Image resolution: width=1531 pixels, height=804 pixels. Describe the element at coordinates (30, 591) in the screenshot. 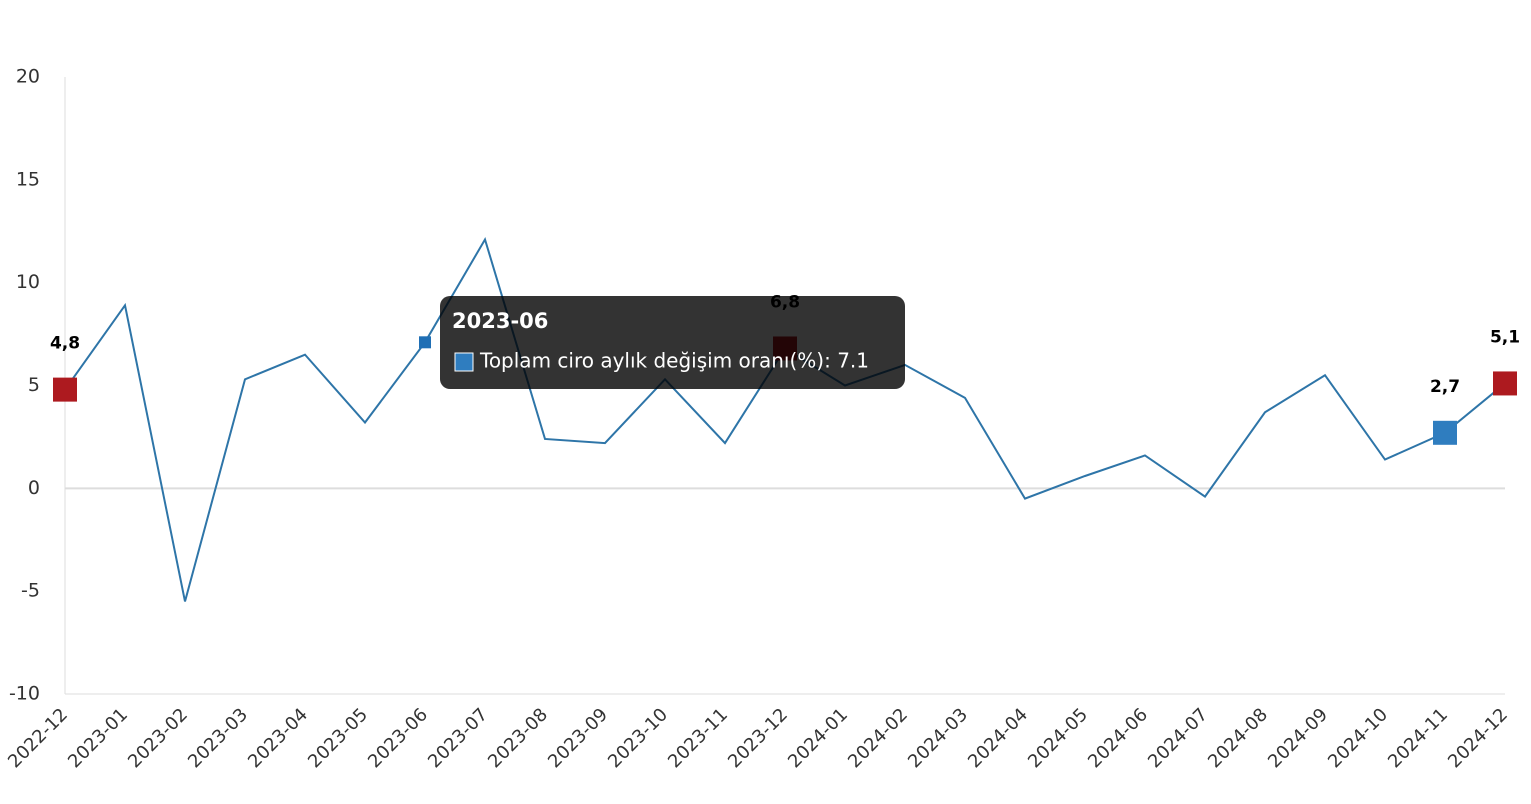

I see `y-tick-label: -5` at that location.